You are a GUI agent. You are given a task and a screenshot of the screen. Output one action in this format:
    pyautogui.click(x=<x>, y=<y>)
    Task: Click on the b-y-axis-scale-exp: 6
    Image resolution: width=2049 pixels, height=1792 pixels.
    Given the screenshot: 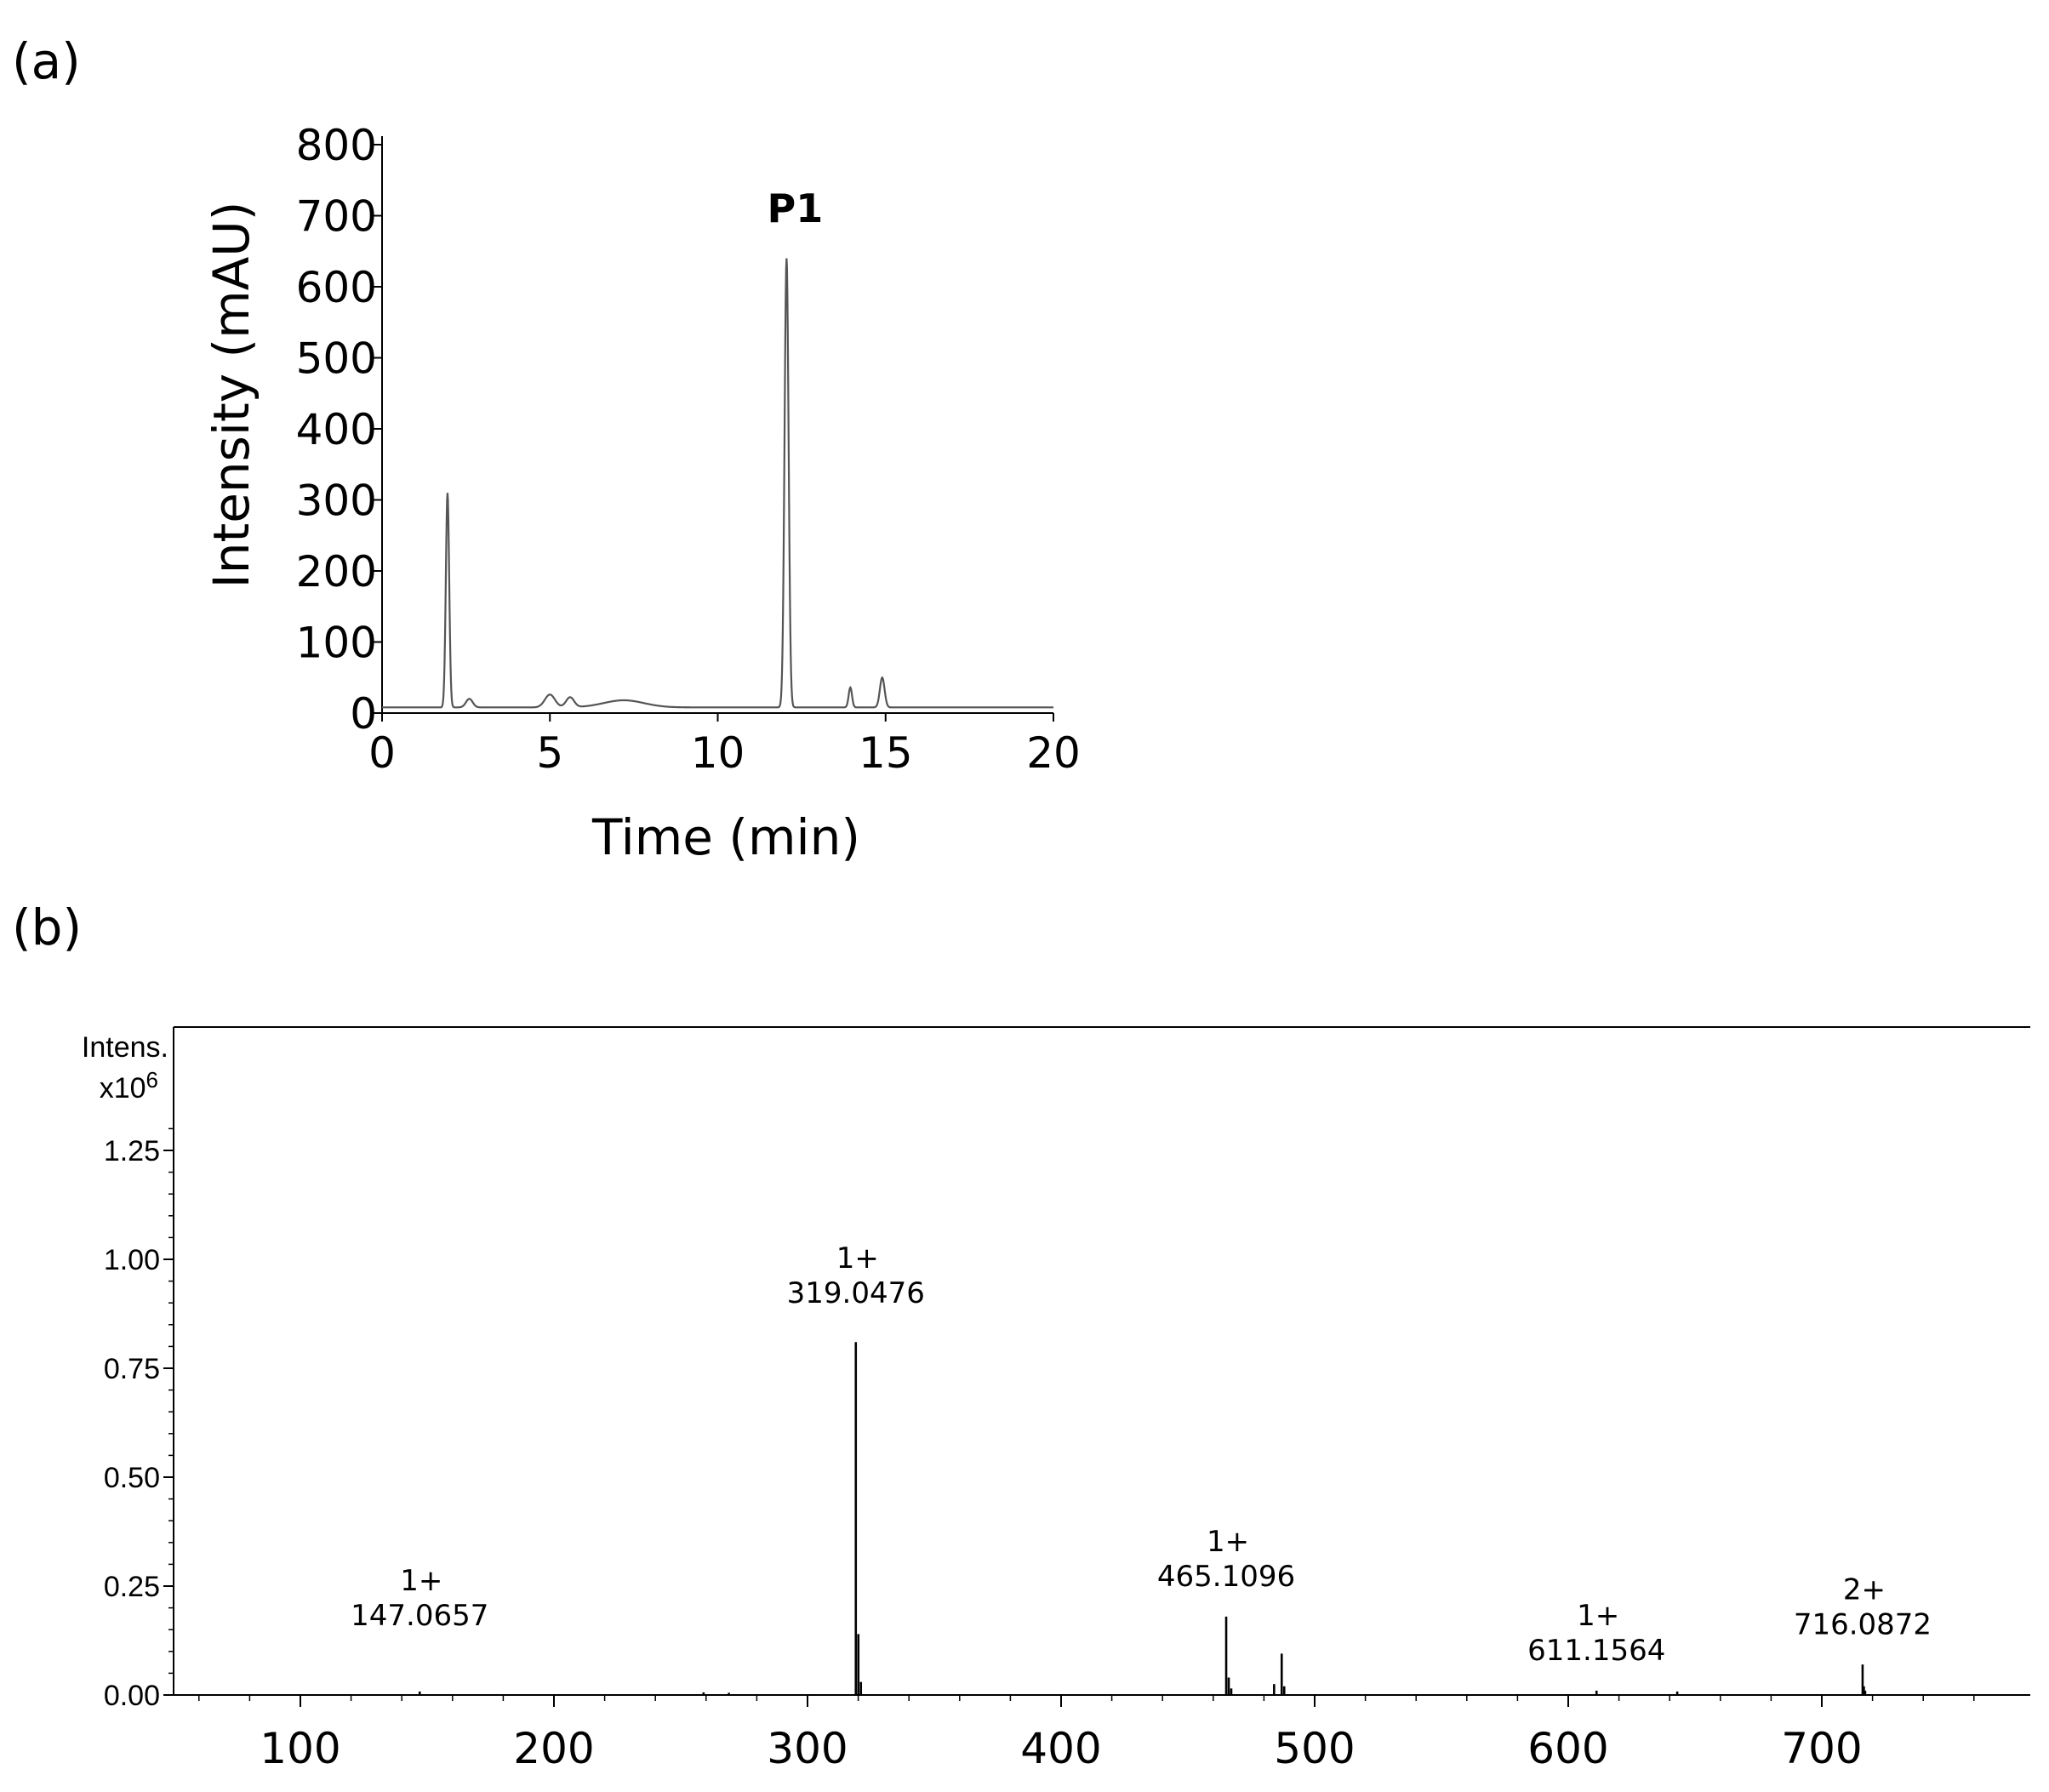 What is the action you would take?
    pyautogui.click(x=152, y=1080)
    